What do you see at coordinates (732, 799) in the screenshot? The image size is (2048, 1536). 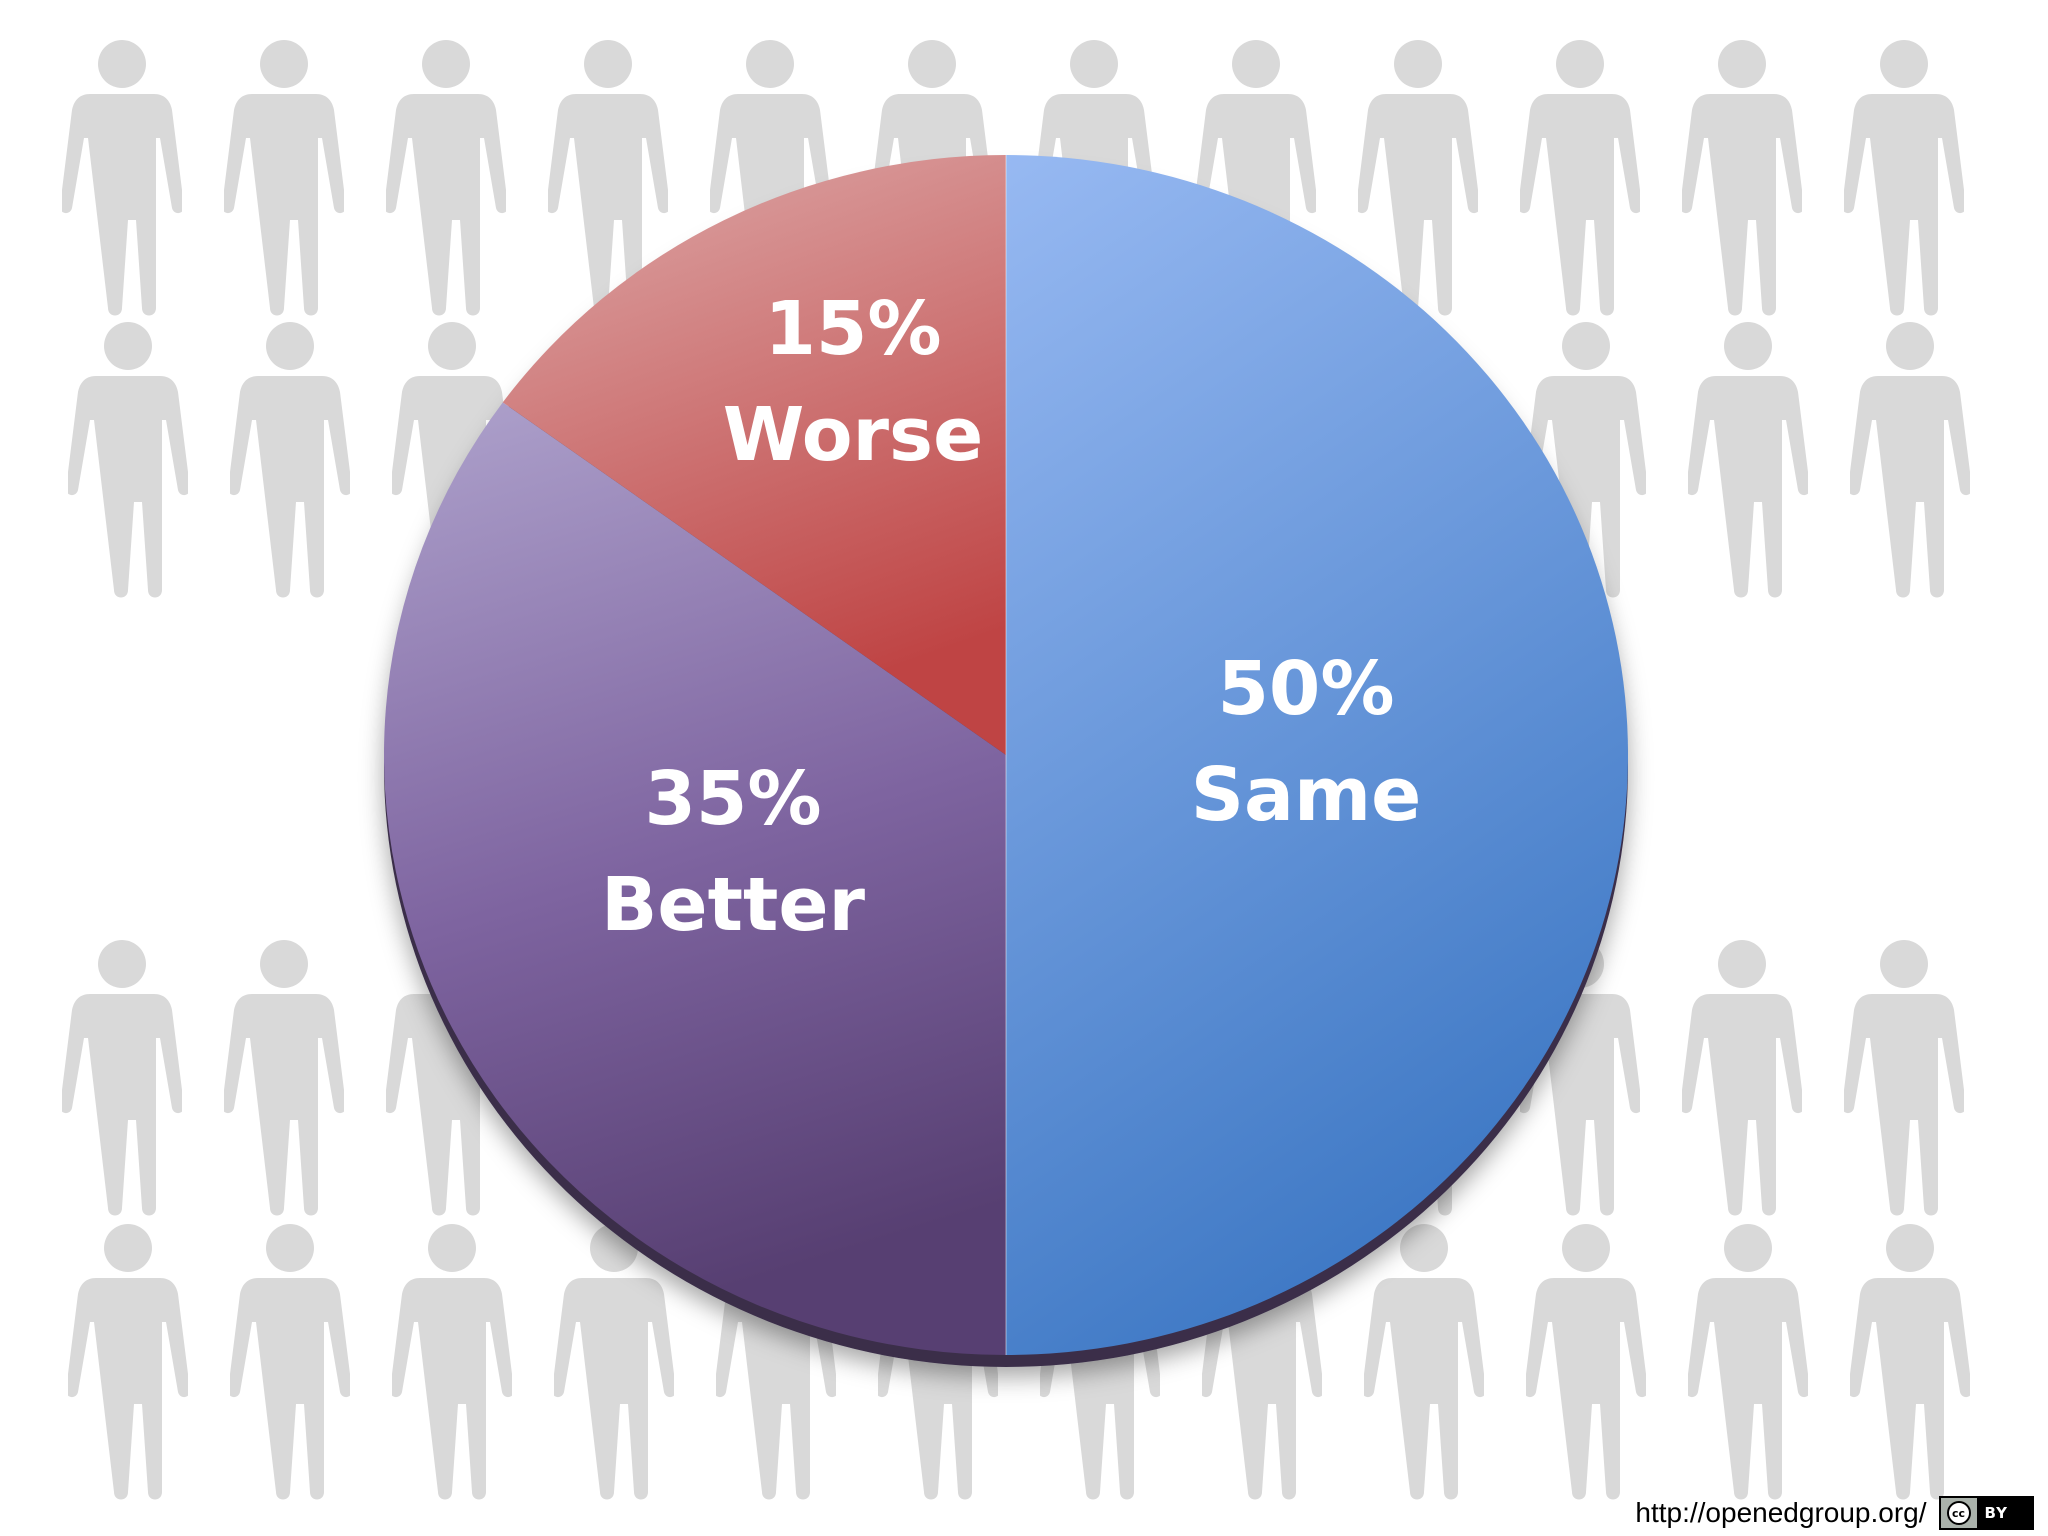 I see `slice-value-label-better: 35%` at bounding box center [732, 799].